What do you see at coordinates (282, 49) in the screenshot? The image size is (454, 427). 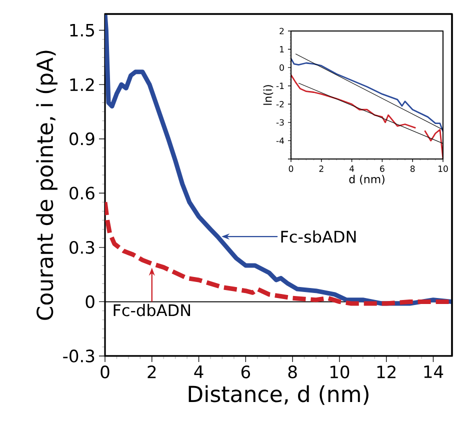 I see `y-tick-label: 1` at bounding box center [282, 49].